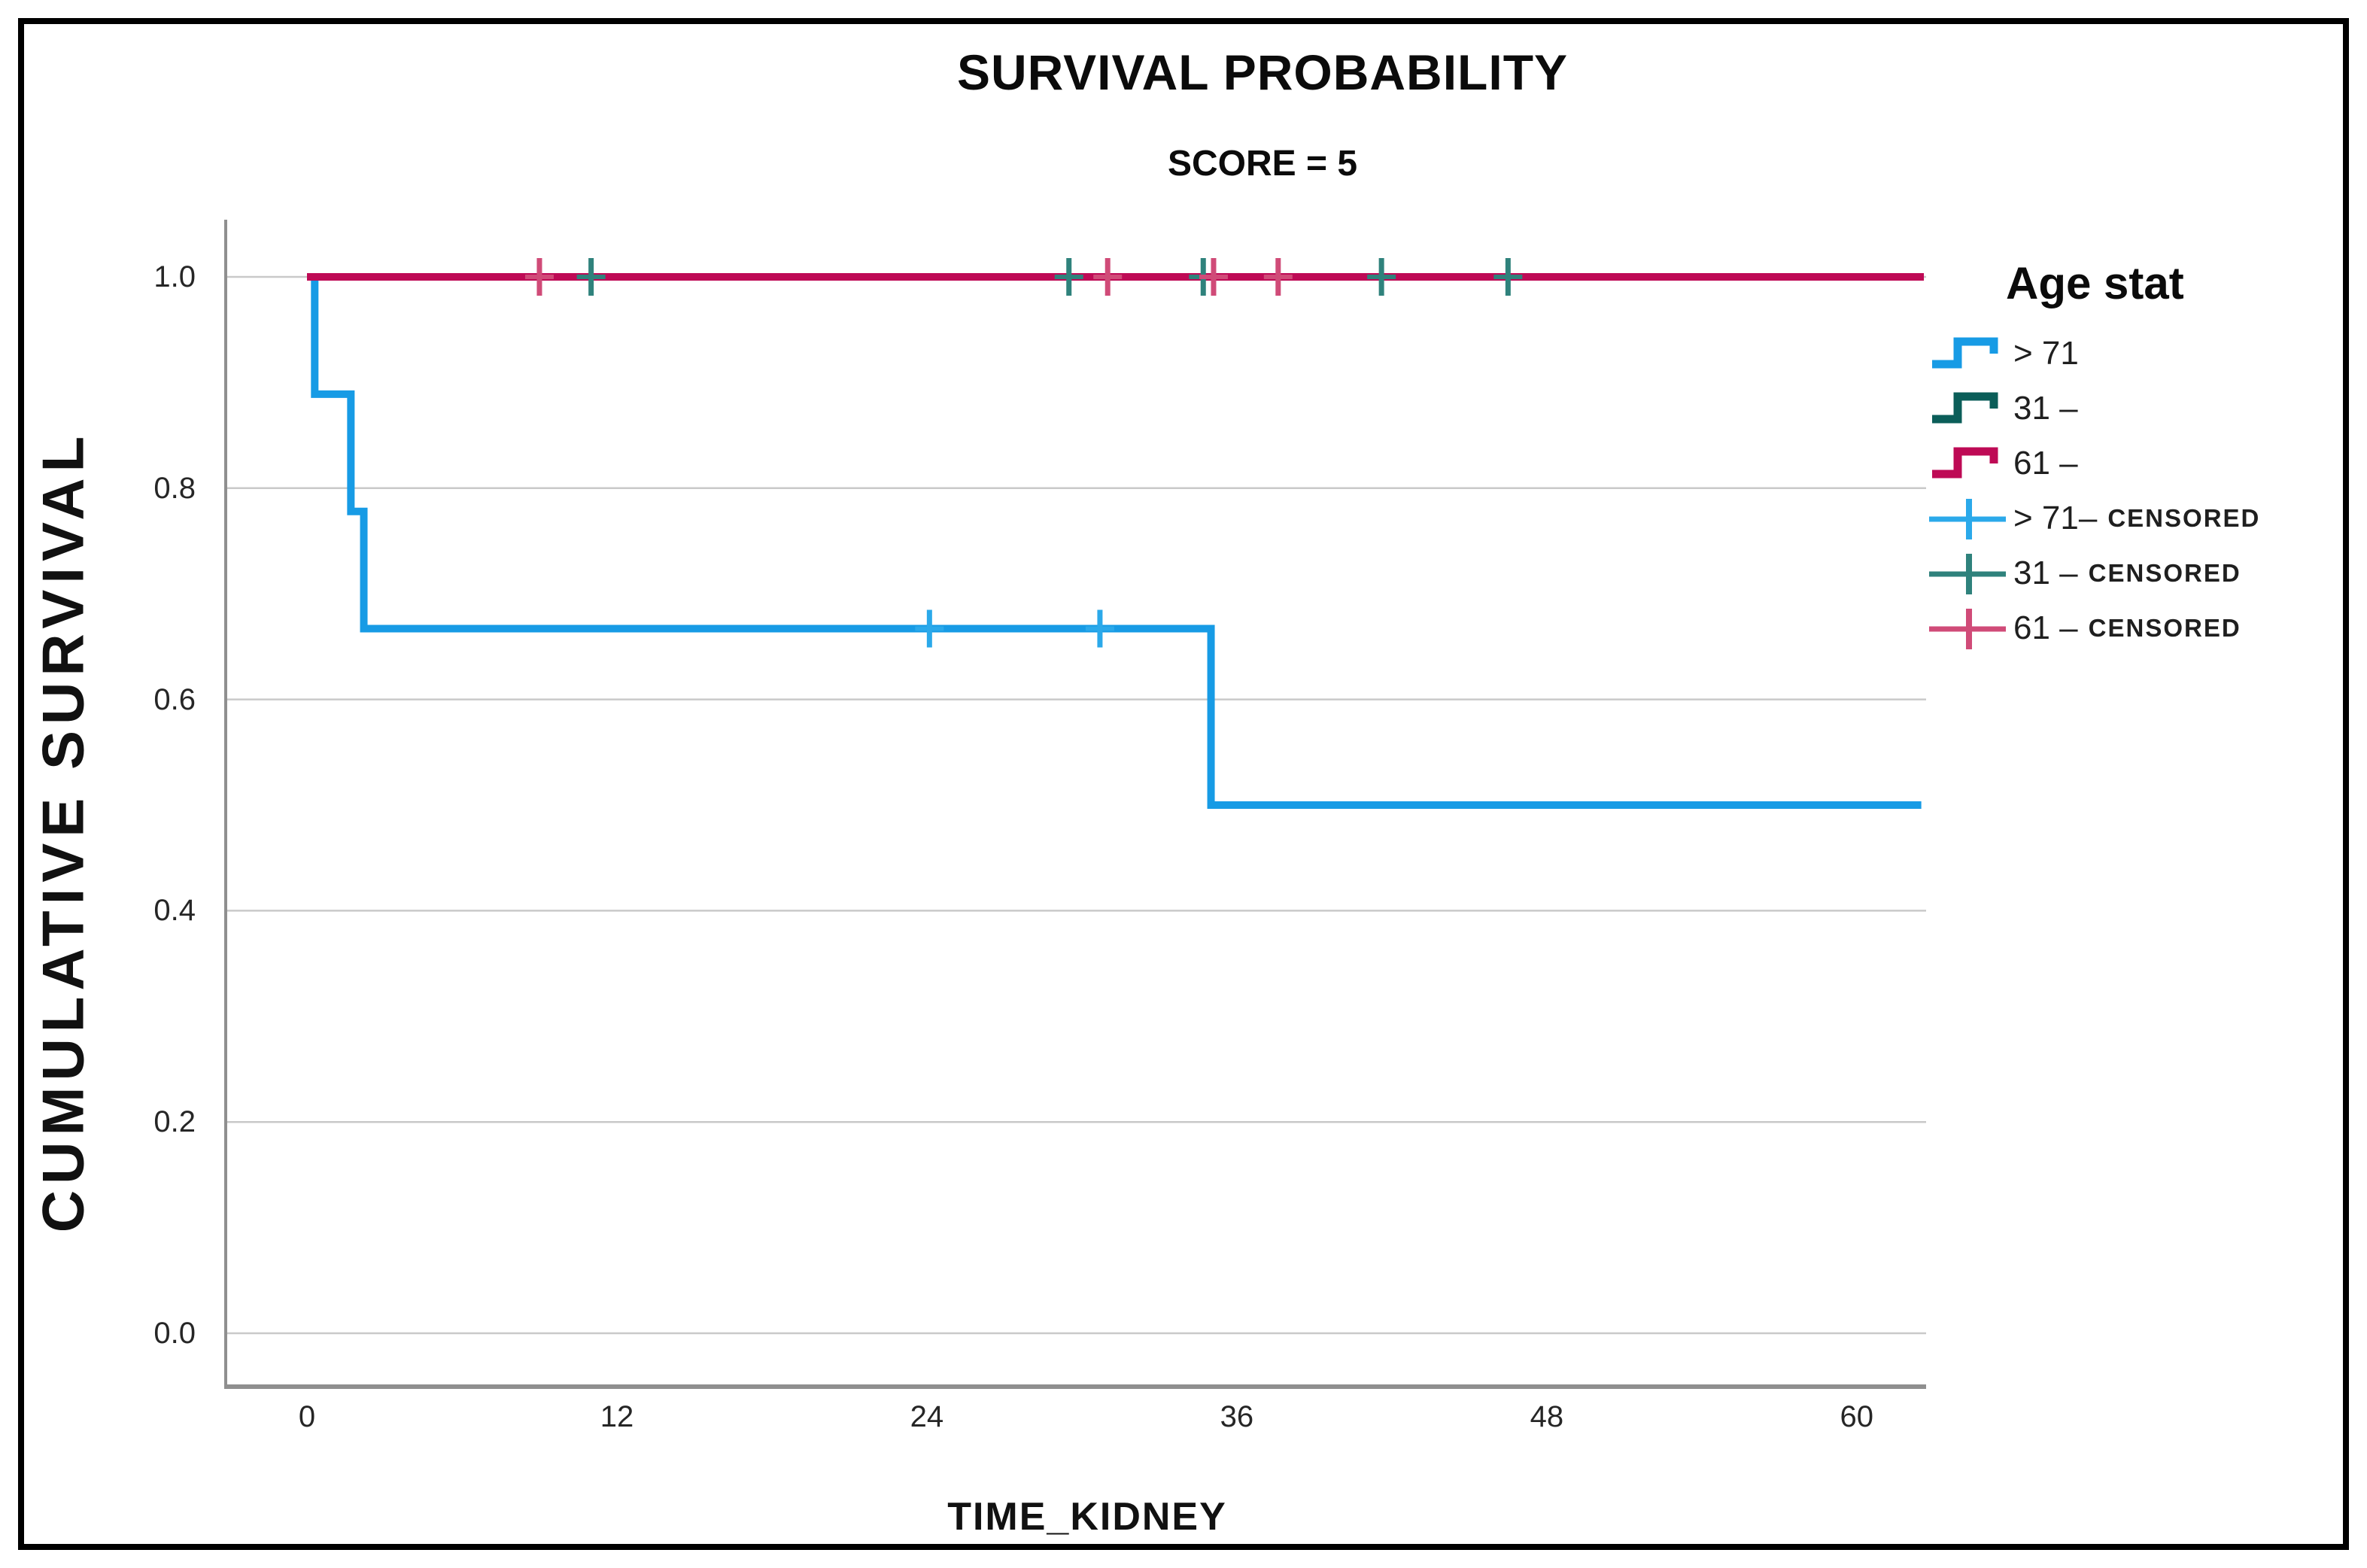  Describe the element at coordinates (927, 1416) in the screenshot. I see `x-tick-24: 24` at that location.